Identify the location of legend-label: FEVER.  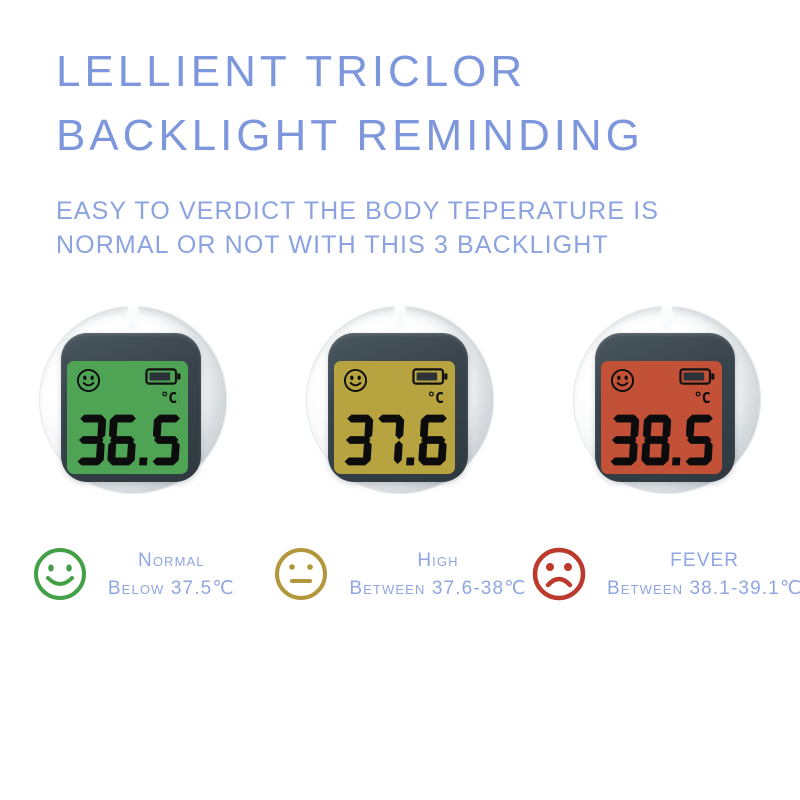
(705, 560).